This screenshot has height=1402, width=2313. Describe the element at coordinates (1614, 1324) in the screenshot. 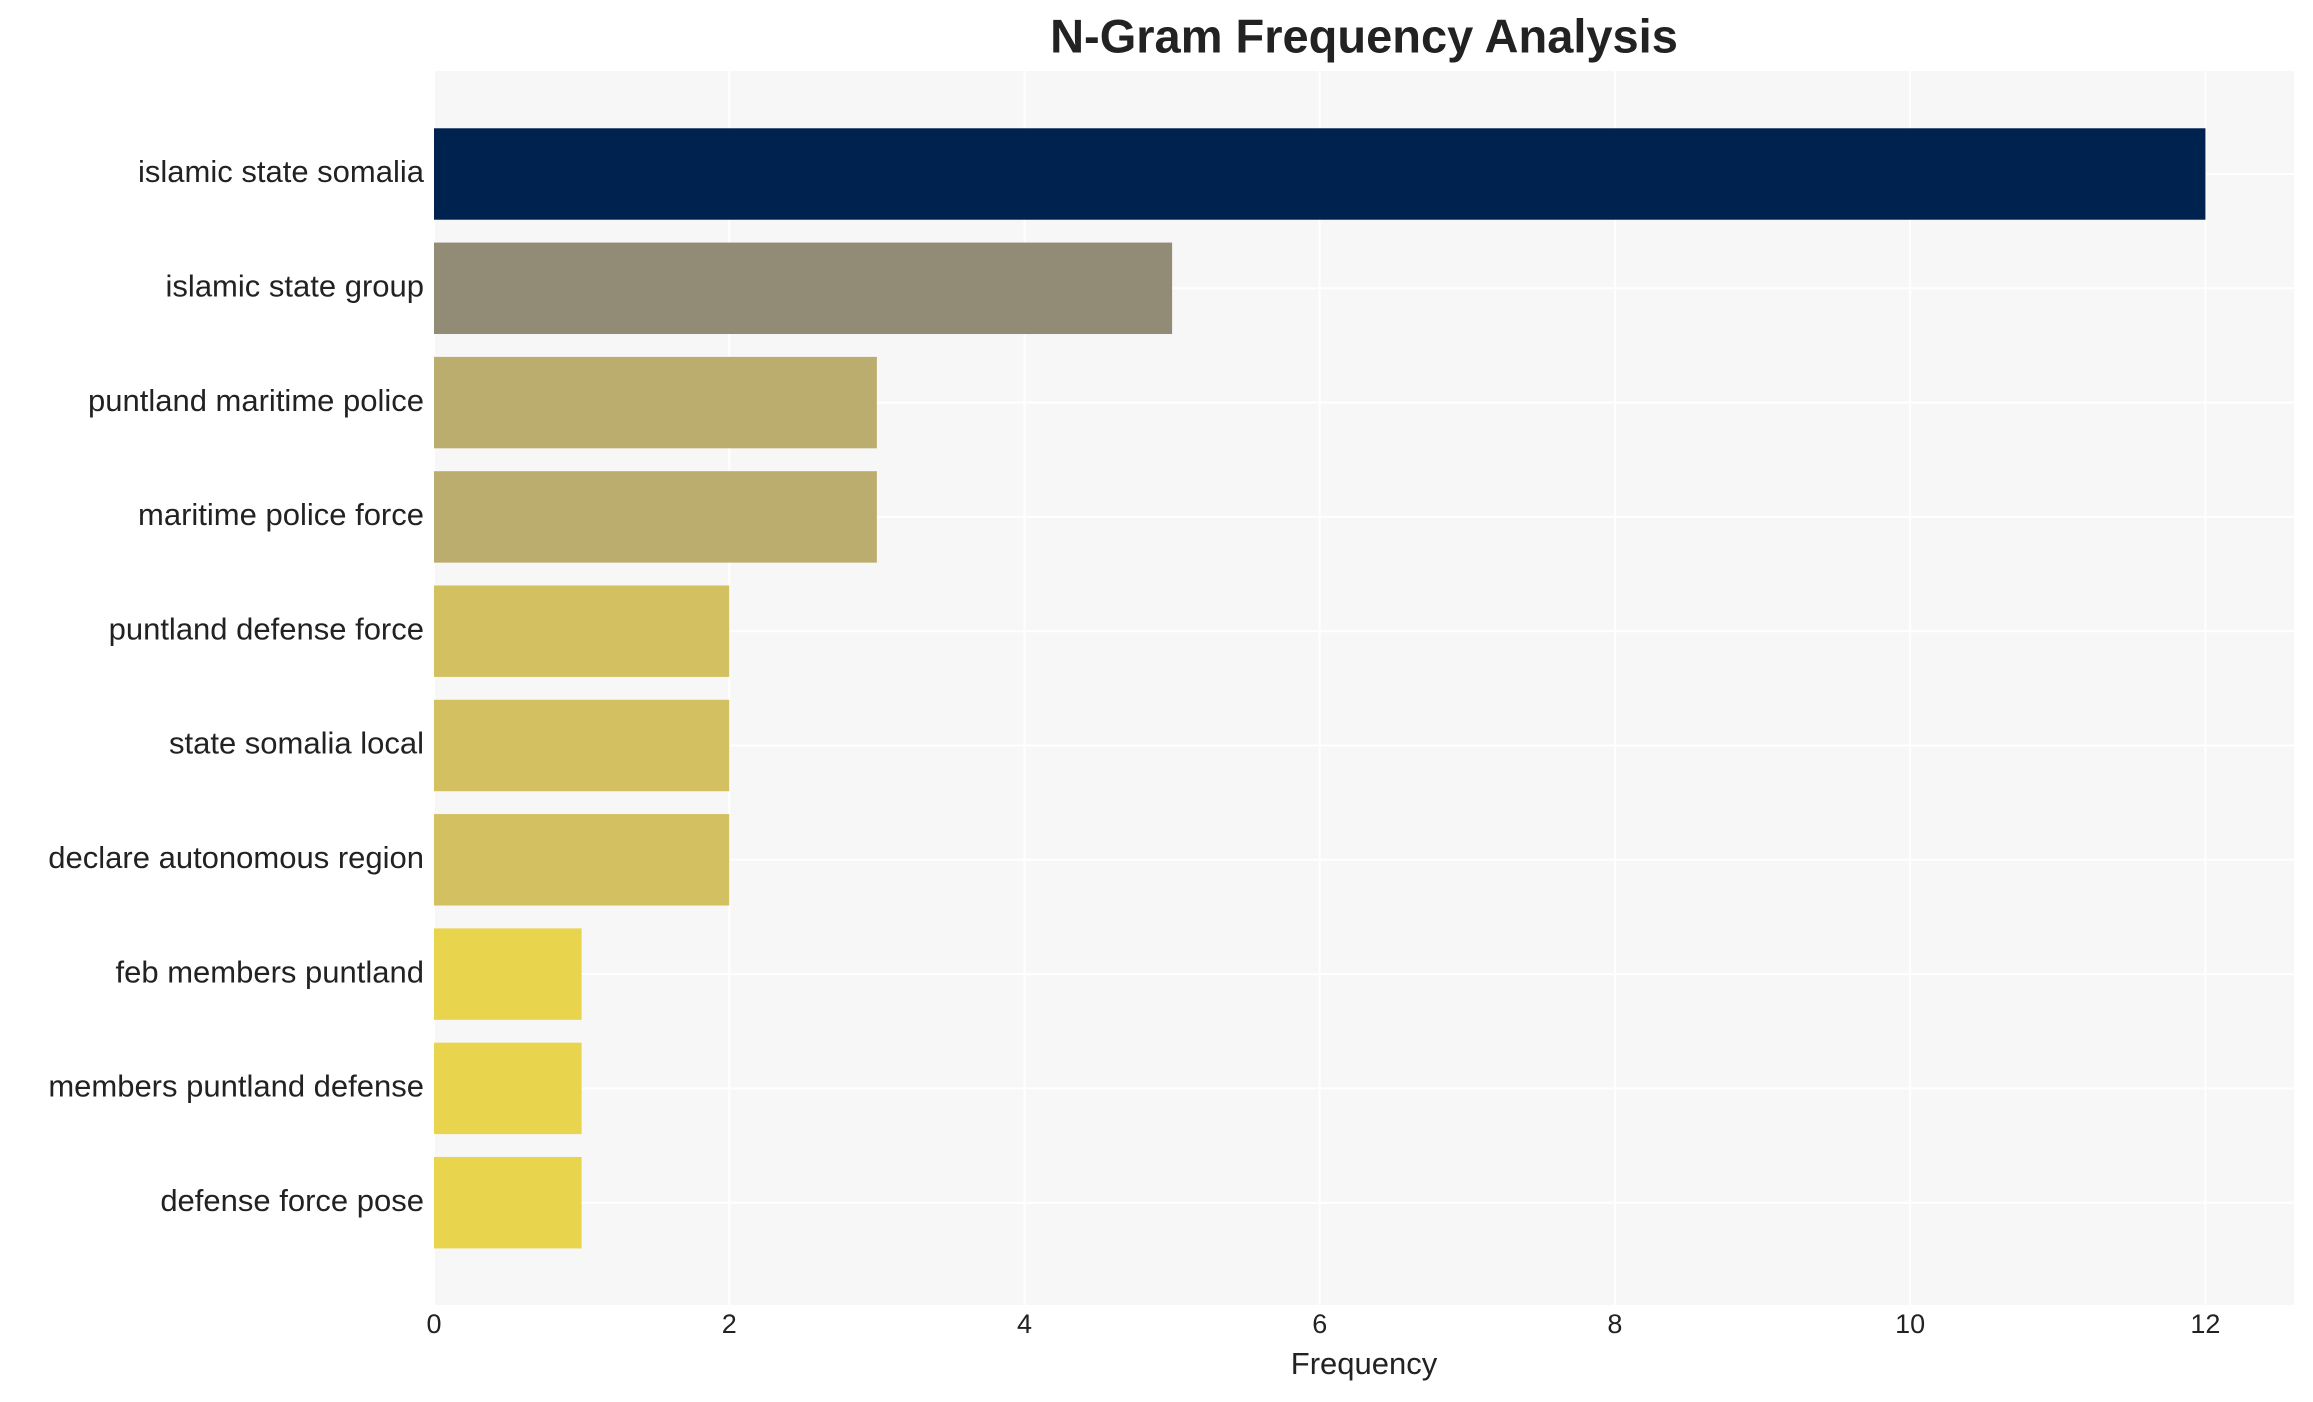

I see `x-tick-label: 8` at that location.